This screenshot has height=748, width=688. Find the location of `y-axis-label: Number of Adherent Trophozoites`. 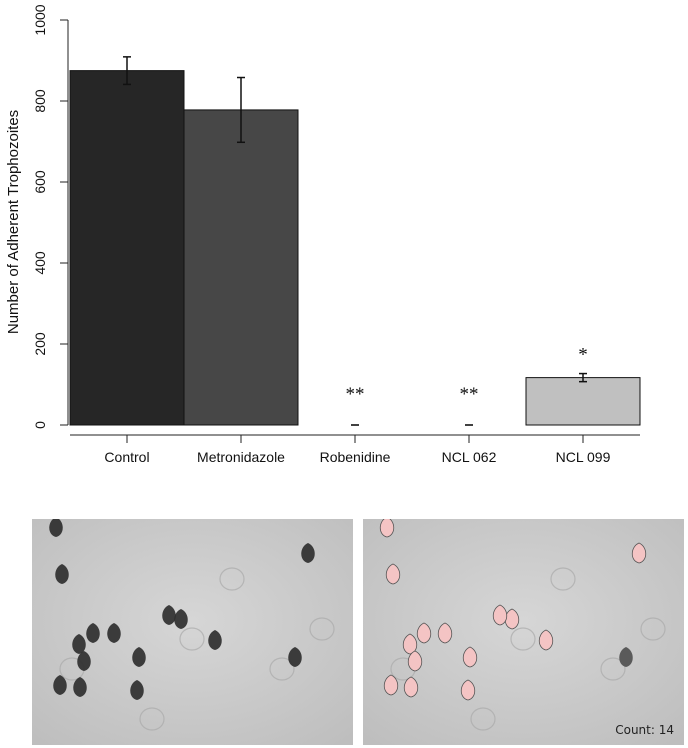

y-axis-label: Number of Adherent Trophozoites is located at coordinates (13, 222).